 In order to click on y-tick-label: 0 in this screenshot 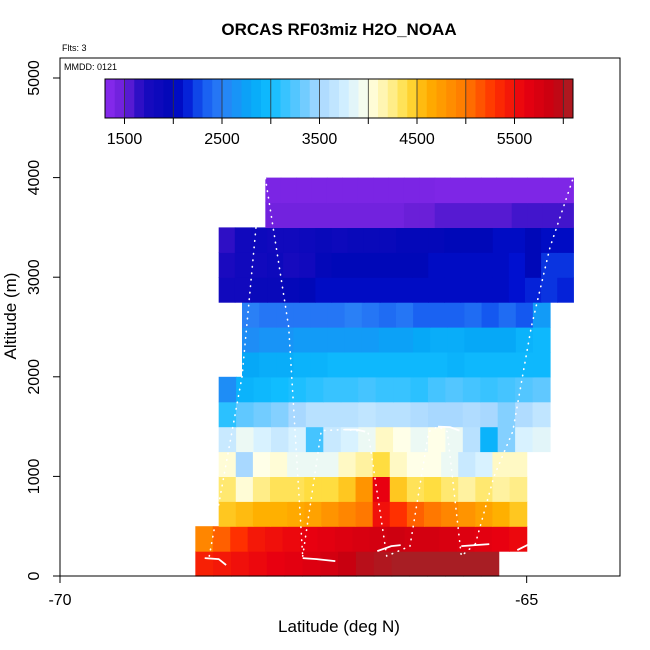, I will do `click(34, 575)`.